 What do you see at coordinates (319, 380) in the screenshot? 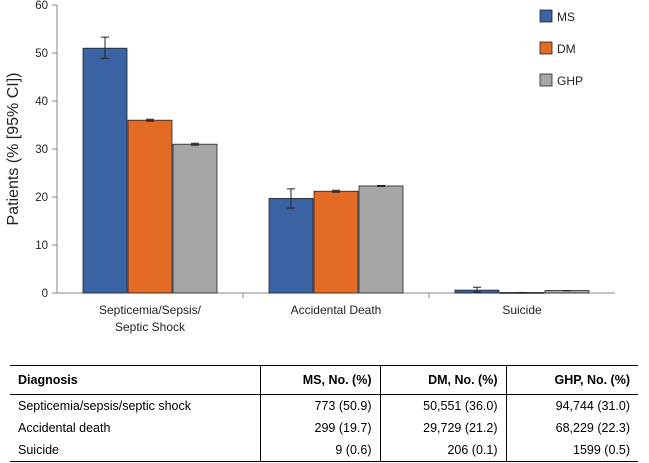
I see `header-ms: MS, No. (%)` at bounding box center [319, 380].